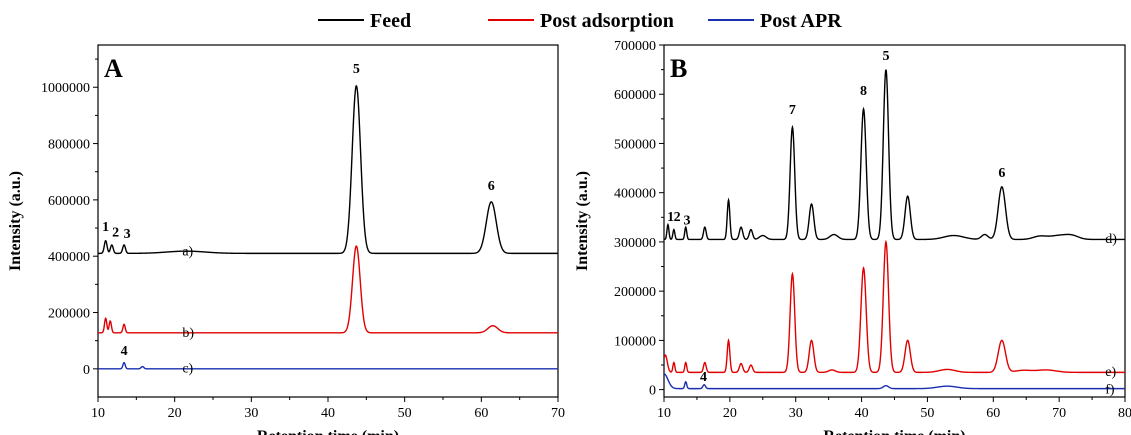  Describe the element at coordinates (65, 88) in the screenshot. I see `y-tick-label: 1000000` at that location.